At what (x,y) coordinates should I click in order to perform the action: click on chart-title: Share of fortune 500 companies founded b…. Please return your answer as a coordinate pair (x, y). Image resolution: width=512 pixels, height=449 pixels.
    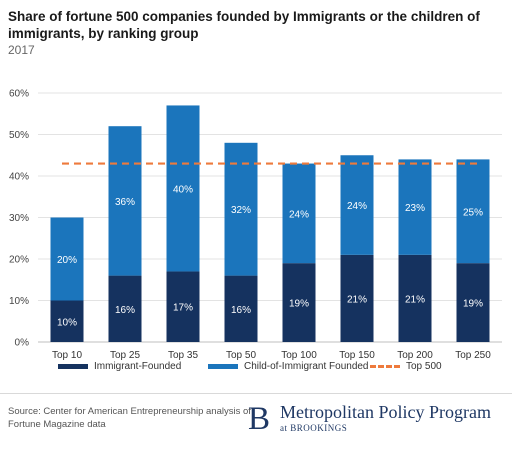
    Looking at the image, I should click on (244, 25).